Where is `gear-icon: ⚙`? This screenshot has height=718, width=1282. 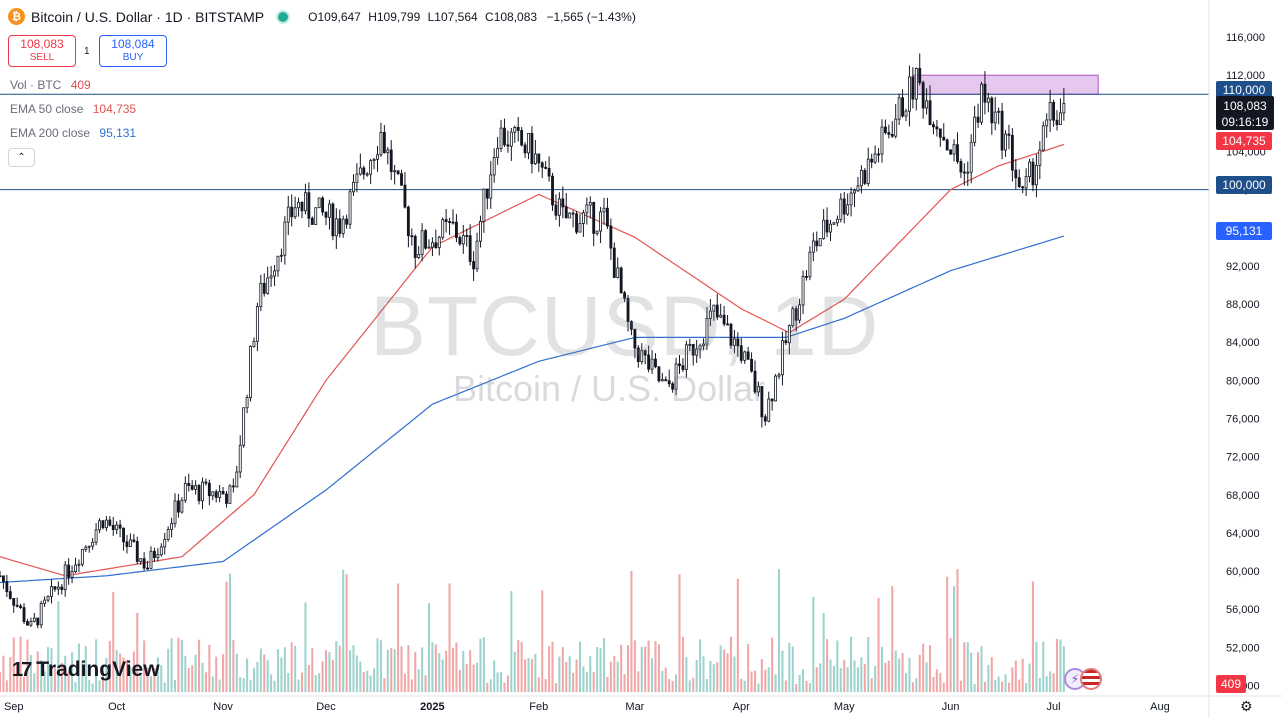
gear-icon: ⚙ is located at coordinates (1246, 706).